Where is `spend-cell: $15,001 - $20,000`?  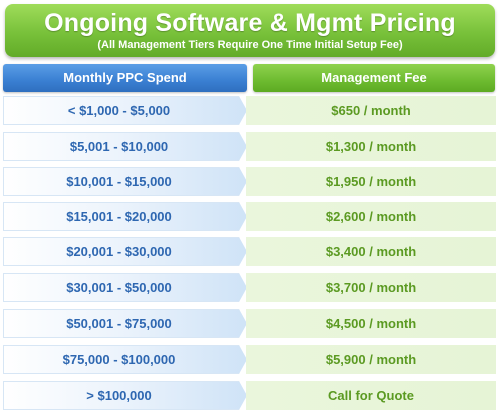 spend-cell: $15,001 - $20,000 is located at coordinates (125, 216).